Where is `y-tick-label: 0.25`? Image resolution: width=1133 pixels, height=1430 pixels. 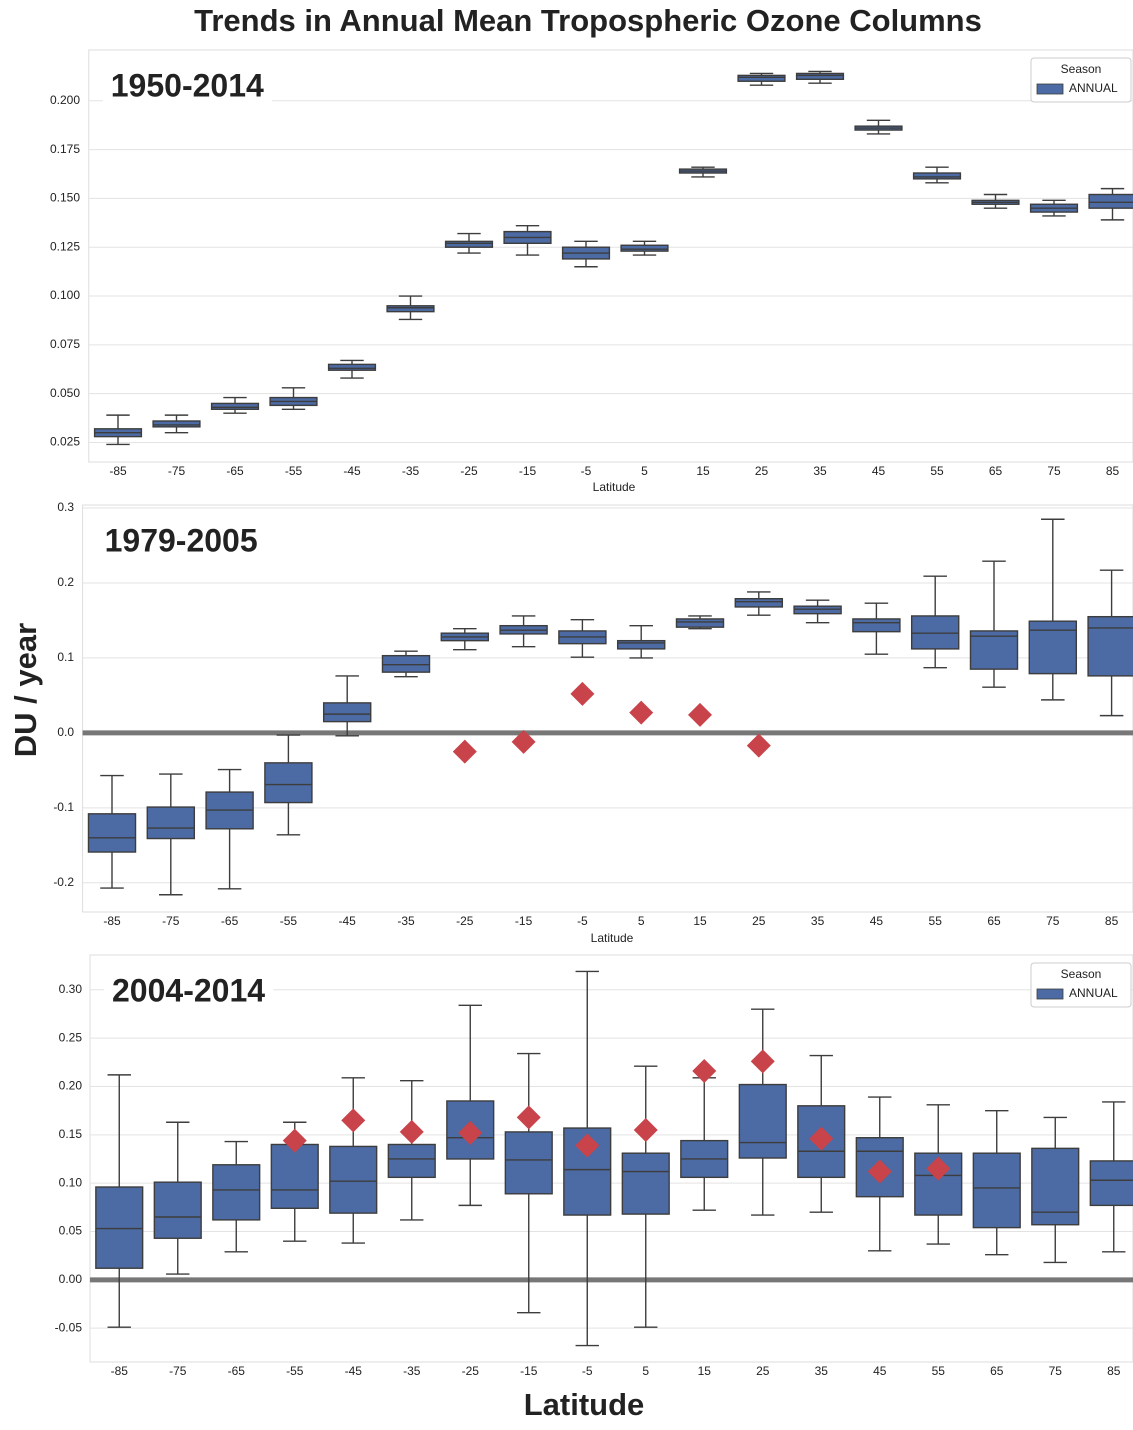 y-tick-label: 0.25 is located at coordinates (71, 1037).